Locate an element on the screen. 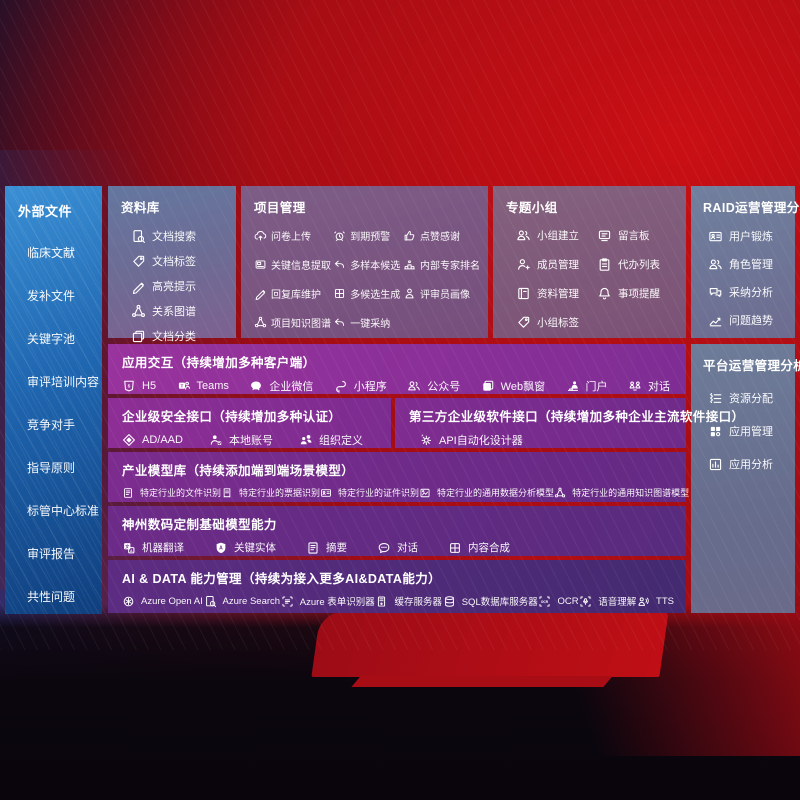  project-feature-item: 问卷上传 is located at coordinates (292, 235).